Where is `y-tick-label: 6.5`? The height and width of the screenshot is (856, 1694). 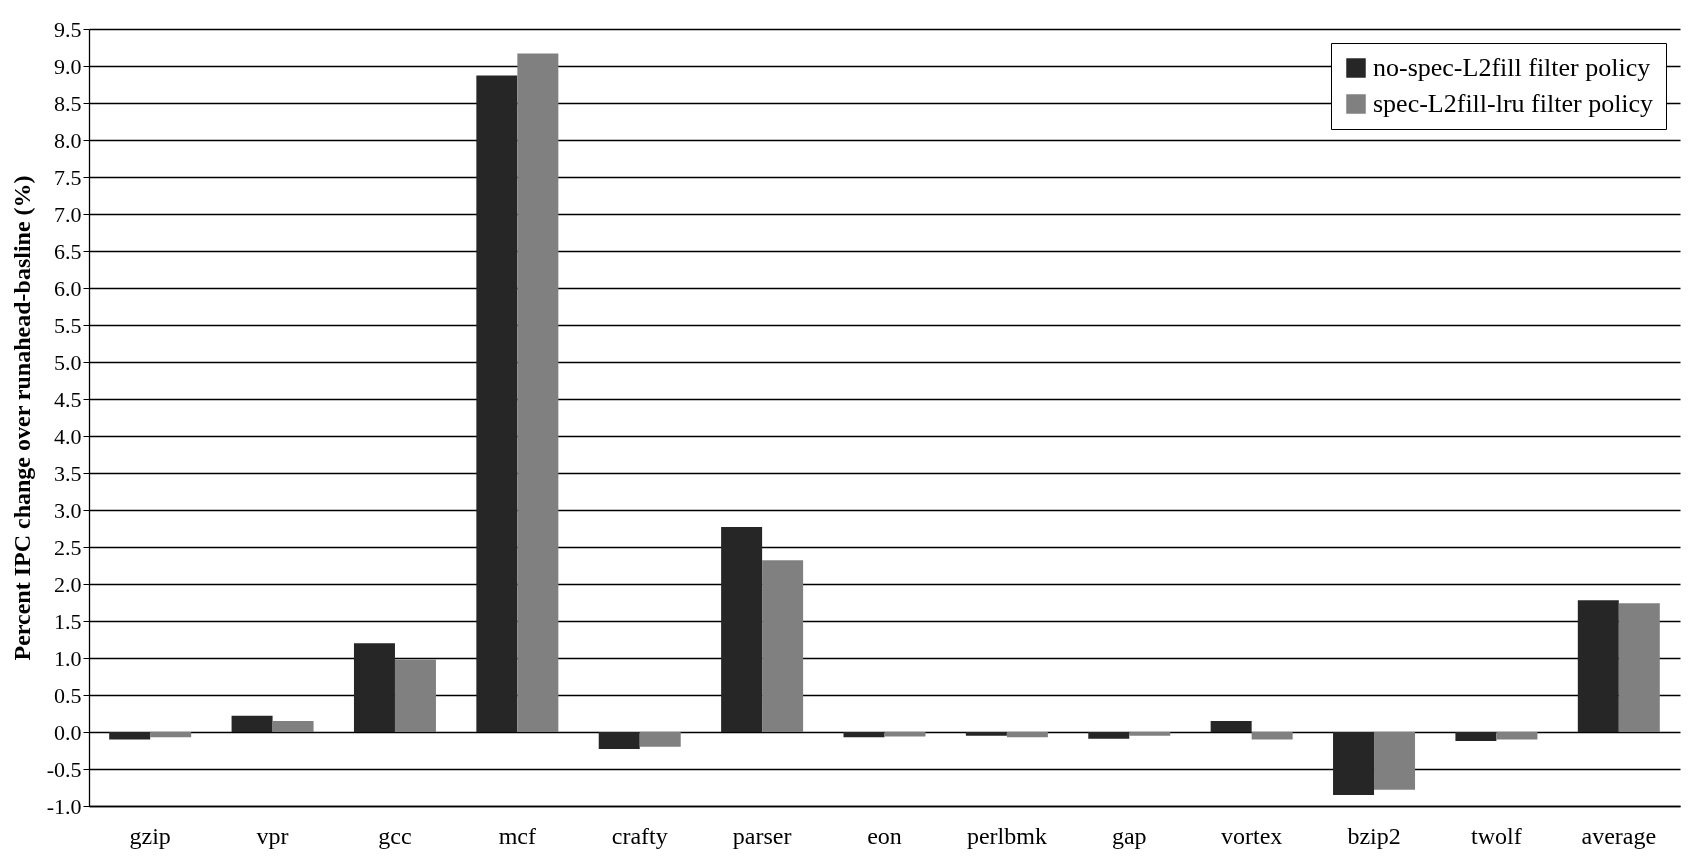
y-tick-label: 6.5 is located at coordinates (68, 251).